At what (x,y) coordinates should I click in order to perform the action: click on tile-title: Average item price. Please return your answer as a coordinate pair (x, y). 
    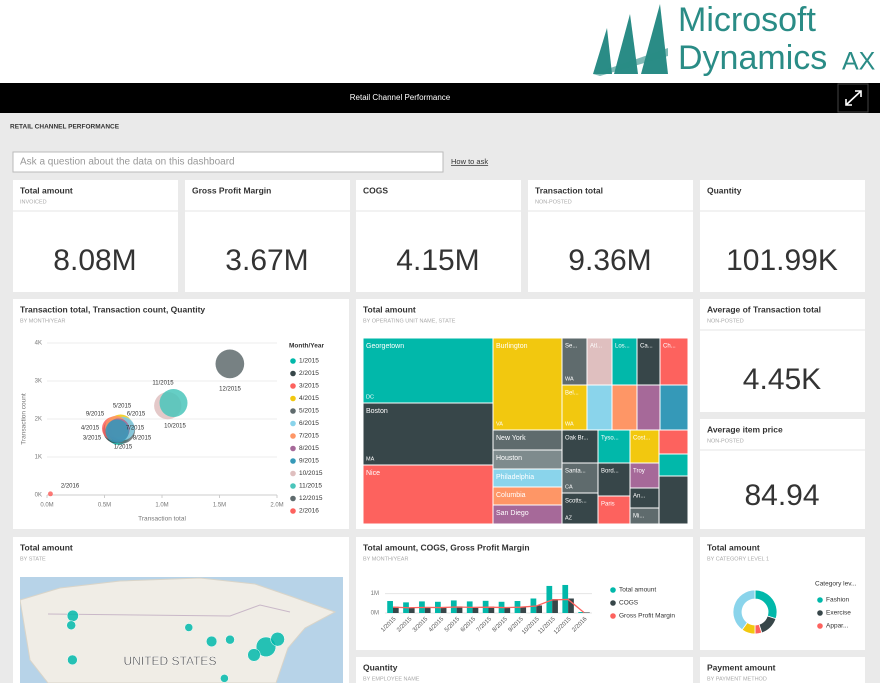
    Looking at the image, I should click on (745, 429).